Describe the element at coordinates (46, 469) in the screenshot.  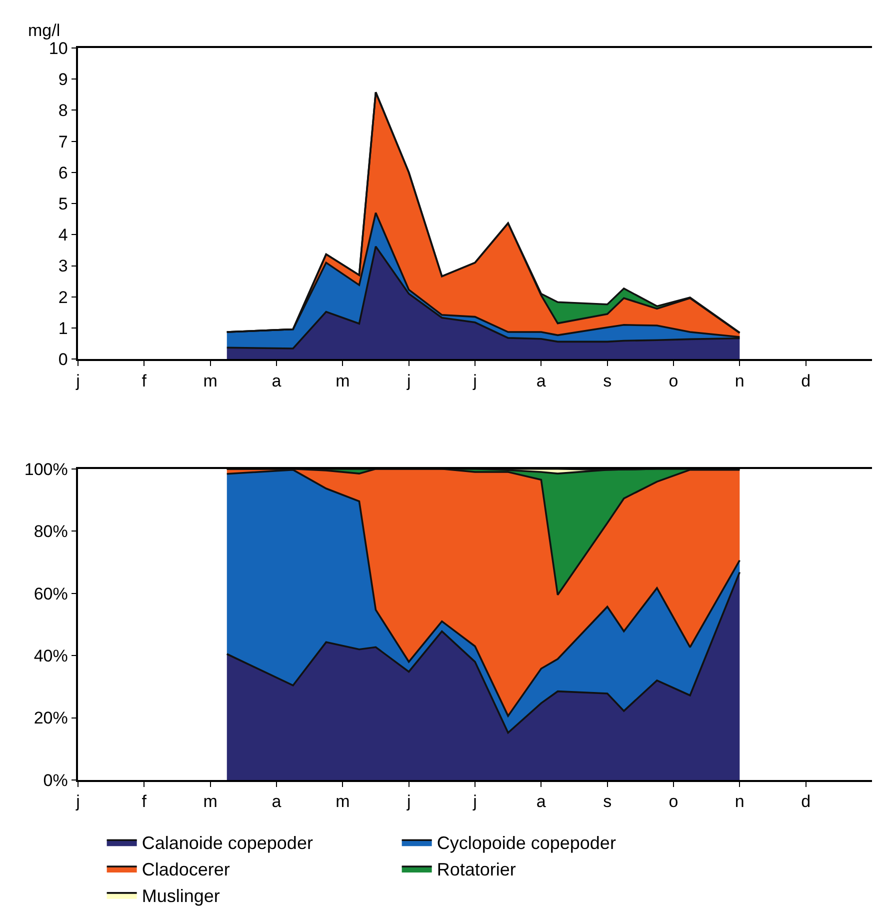
I see `y-tick-label: 100%` at that location.